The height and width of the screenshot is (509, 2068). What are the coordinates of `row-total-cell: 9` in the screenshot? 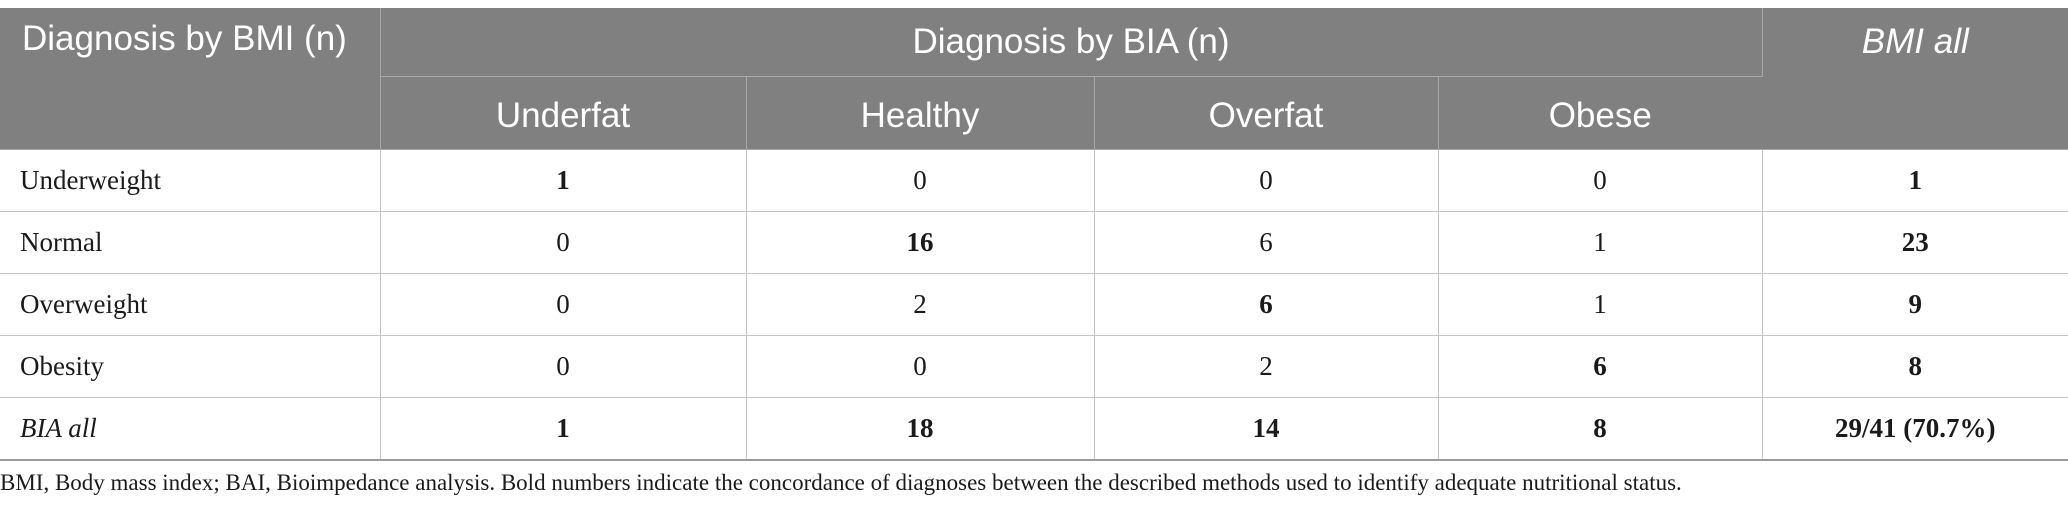 It's located at (1915, 304).